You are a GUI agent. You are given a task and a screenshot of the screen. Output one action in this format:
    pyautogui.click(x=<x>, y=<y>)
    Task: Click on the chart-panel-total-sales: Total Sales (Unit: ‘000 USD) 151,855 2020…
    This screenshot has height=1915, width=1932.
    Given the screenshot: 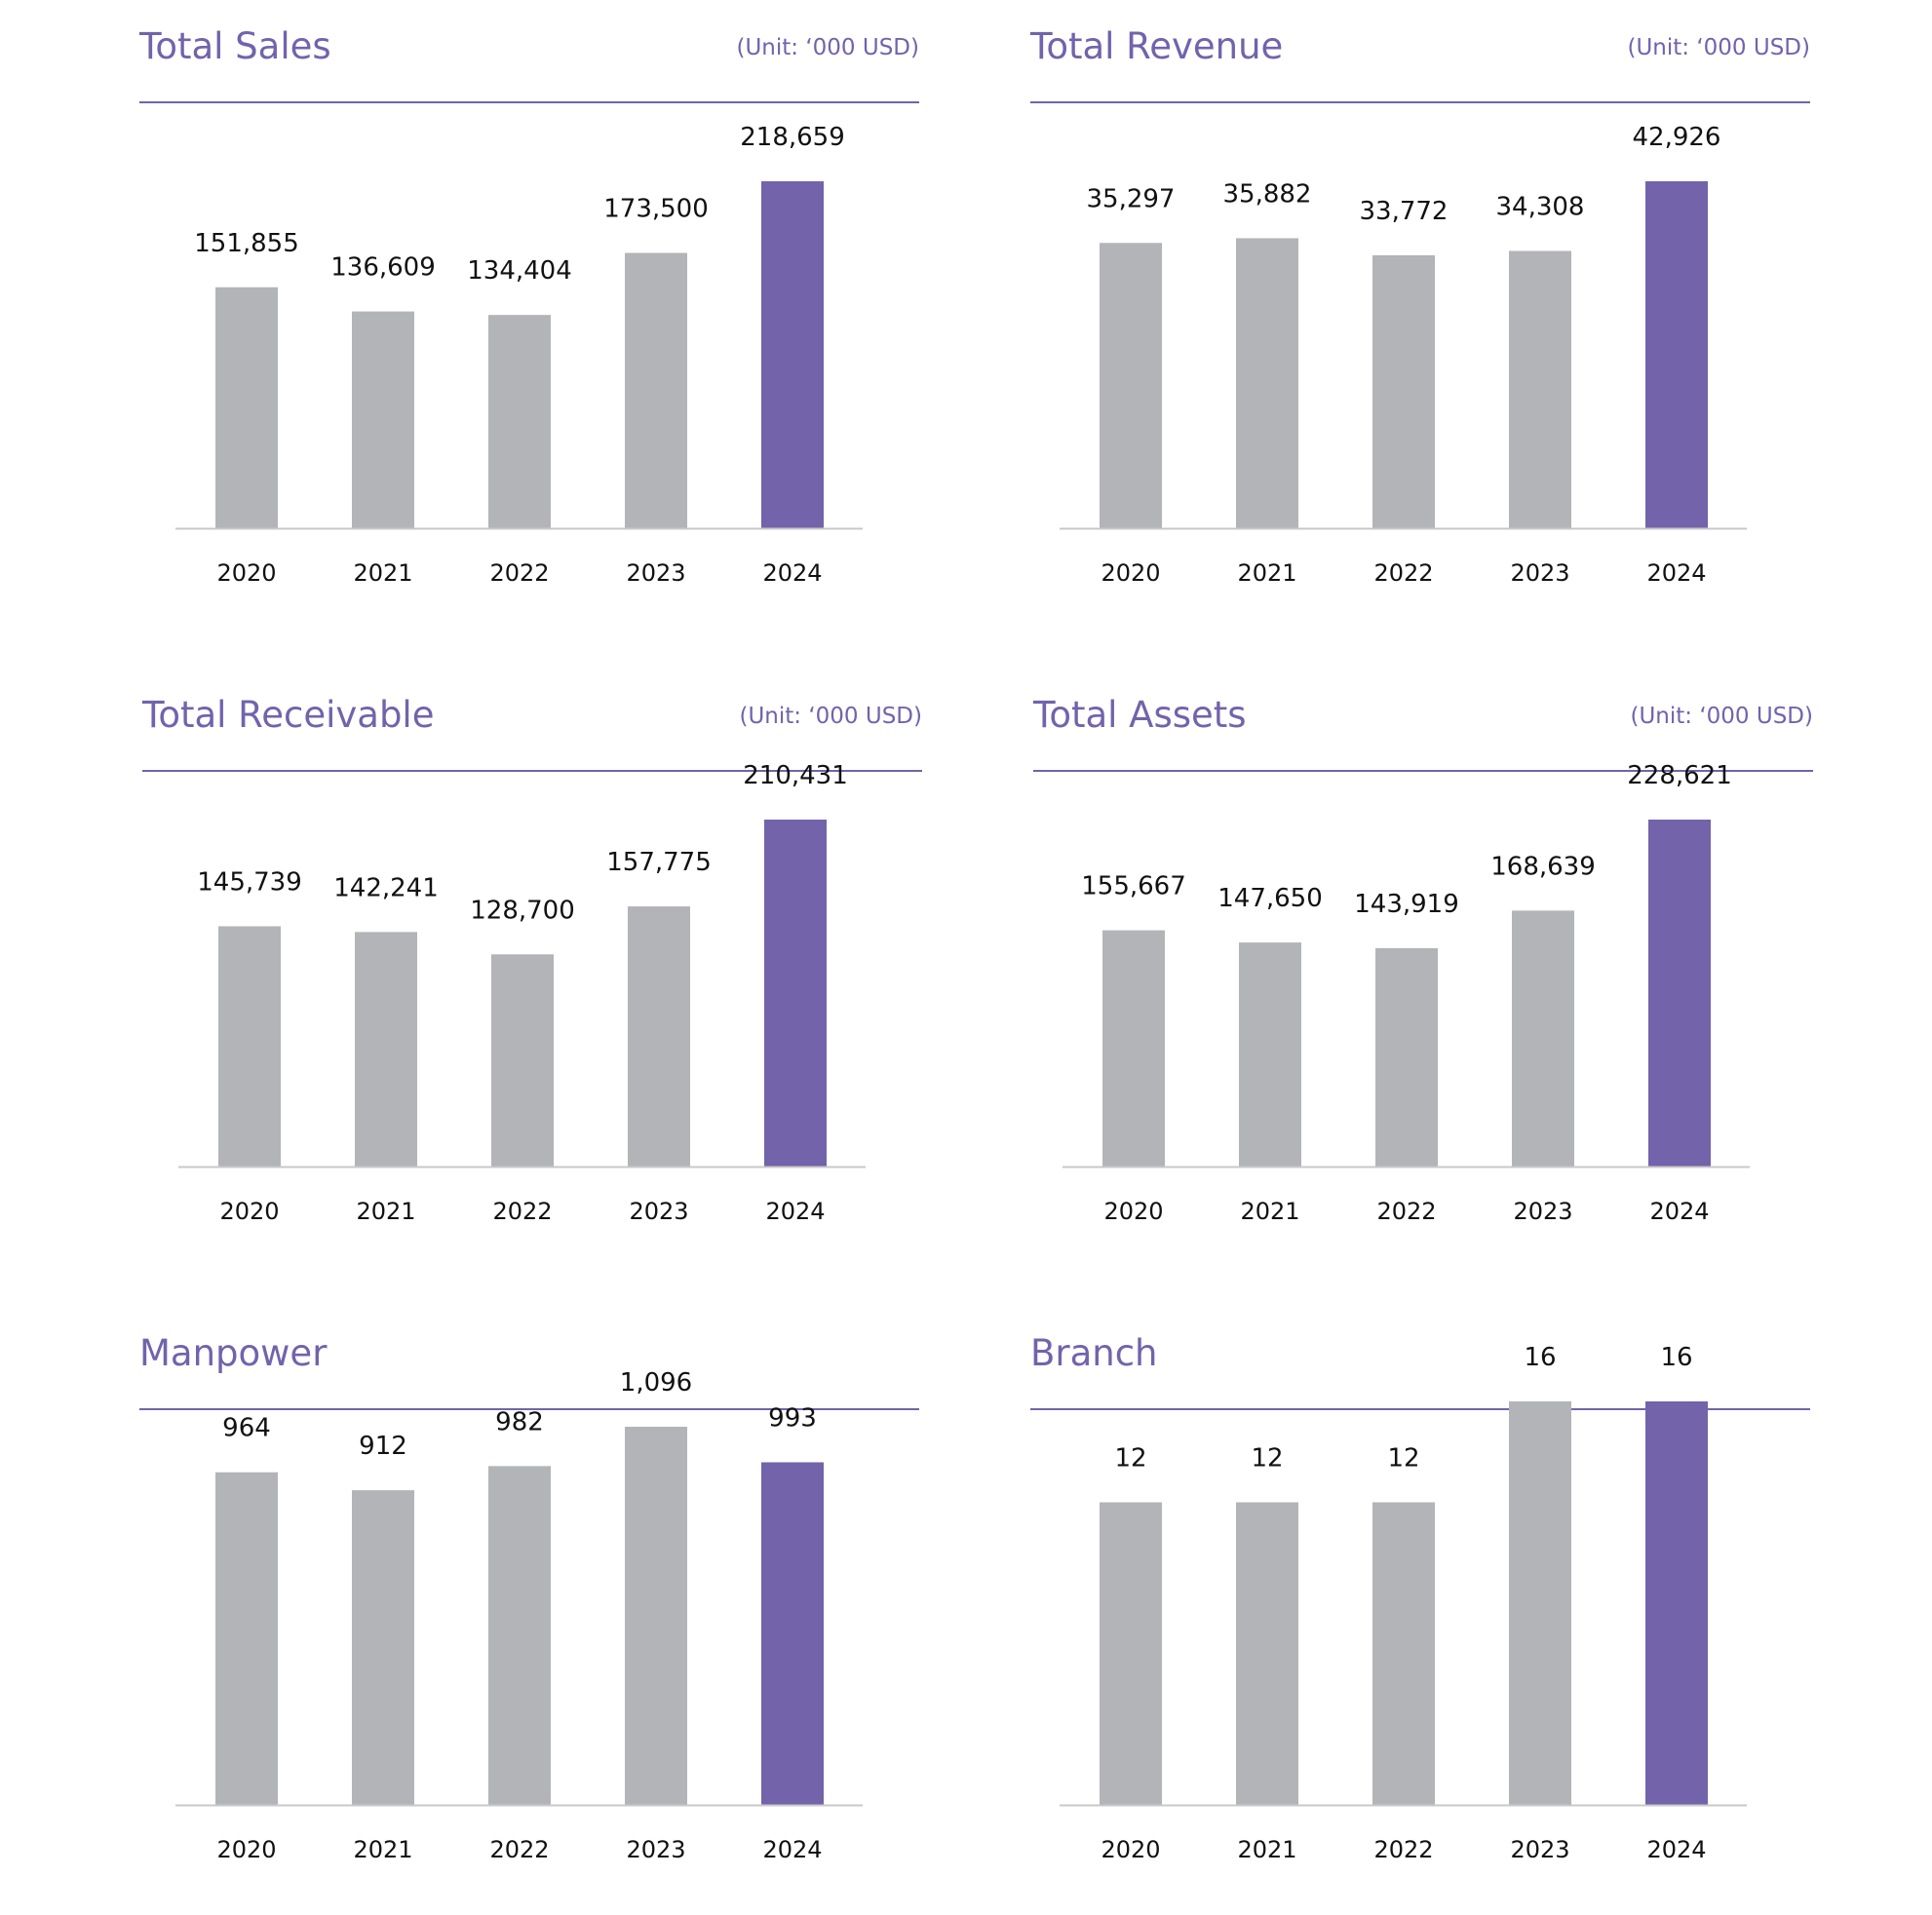 What is the action you would take?
    pyautogui.click(x=529, y=315)
    